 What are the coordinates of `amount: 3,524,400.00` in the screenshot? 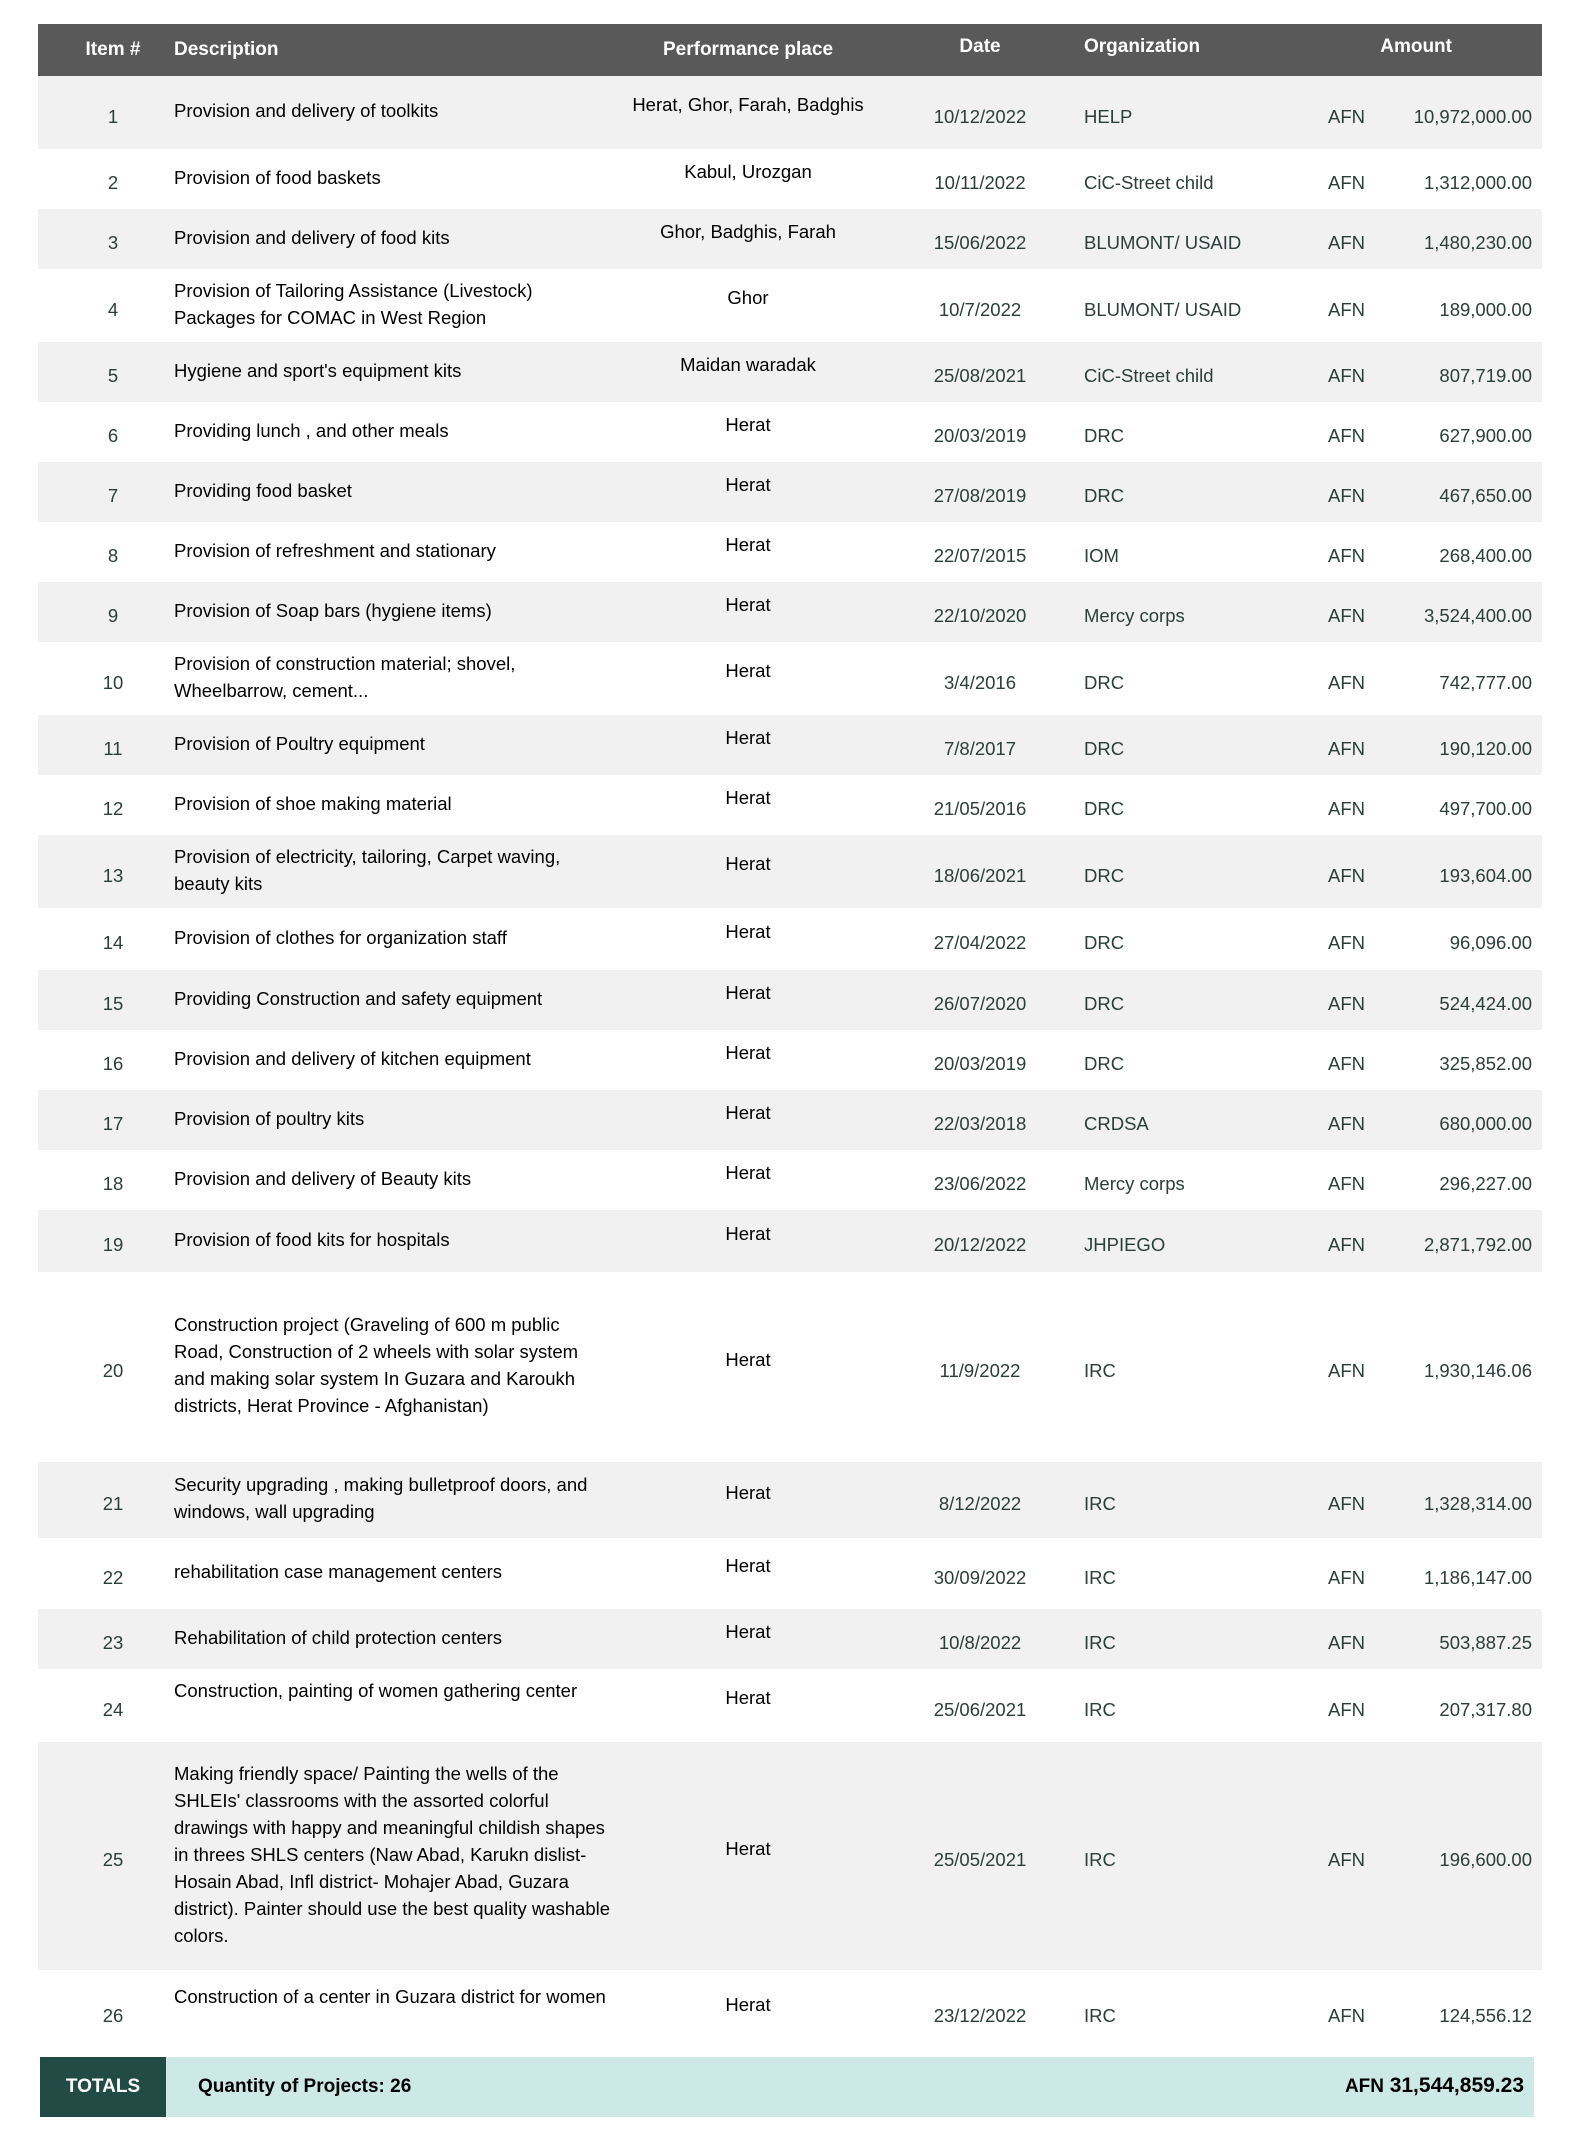 It's located at (1477, 615).